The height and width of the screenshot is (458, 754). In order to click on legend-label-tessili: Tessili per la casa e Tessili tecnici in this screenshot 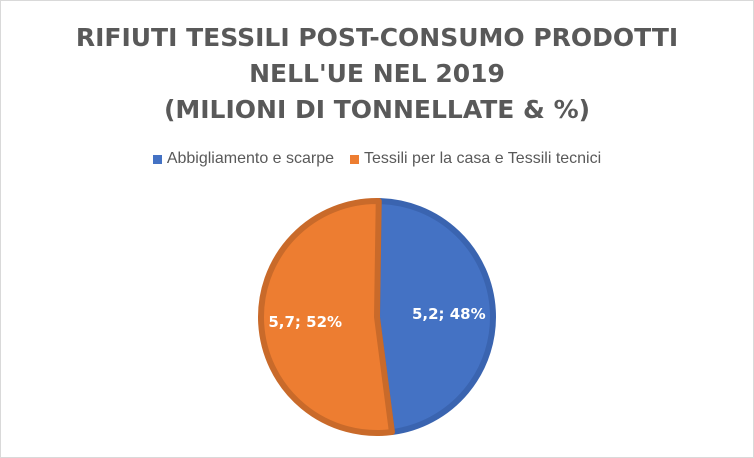, I will do `click(483, 158)`.